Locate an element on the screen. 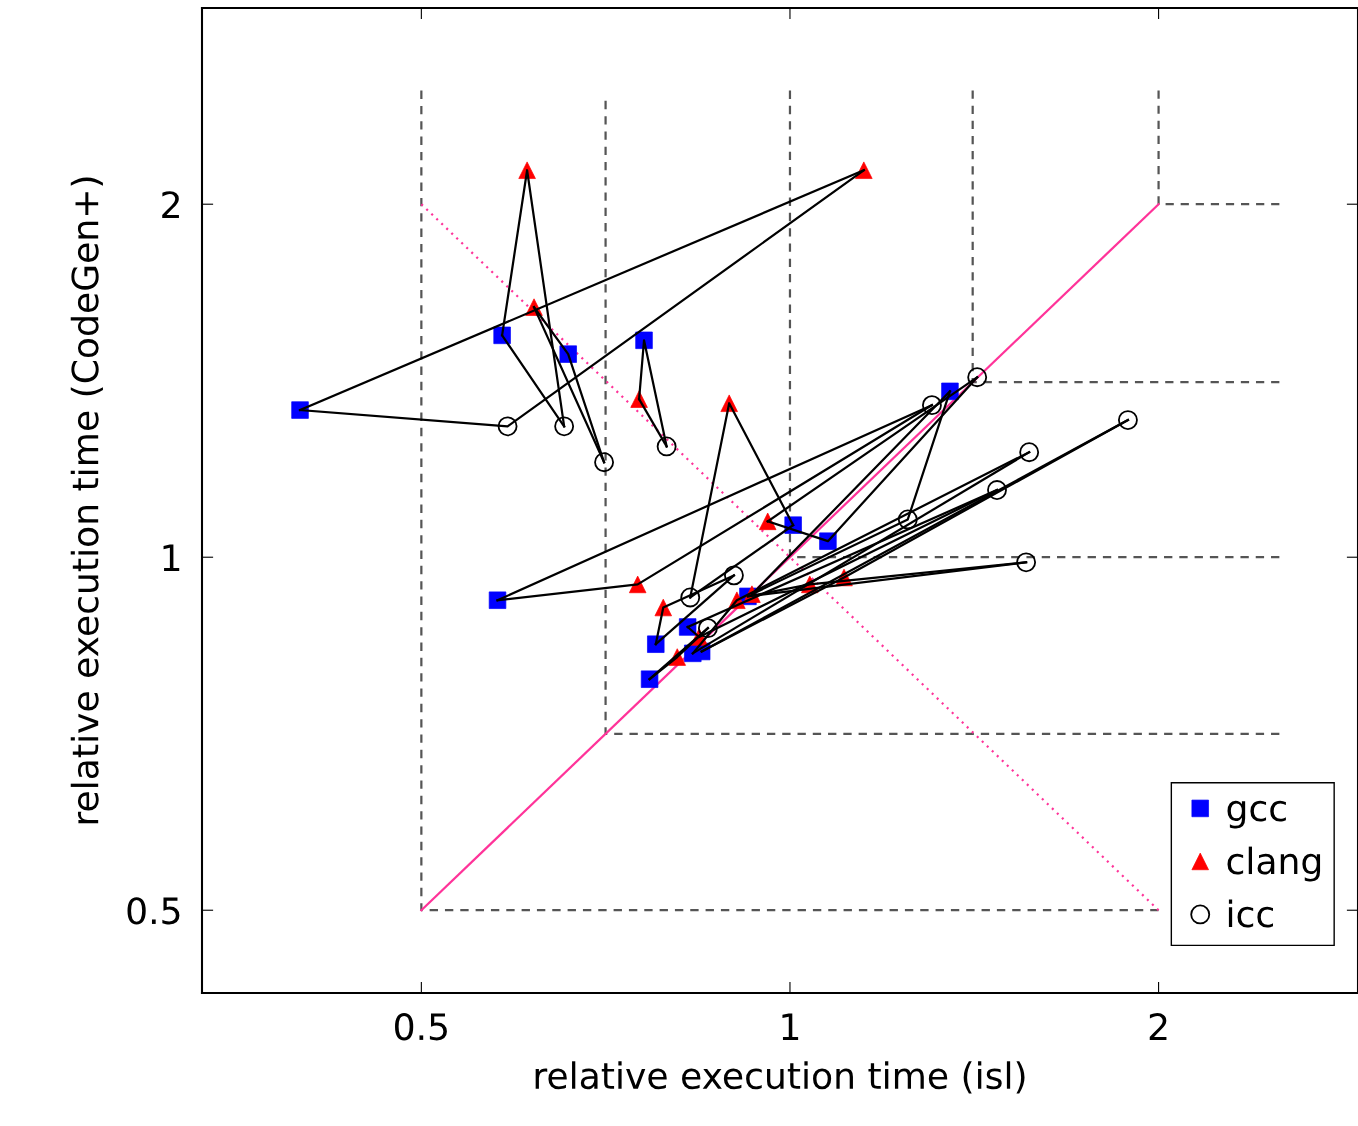 The height and width of the screenshot is (1126, 1358). y-tick-label: 0.5 is located at coordinates (153, 911).